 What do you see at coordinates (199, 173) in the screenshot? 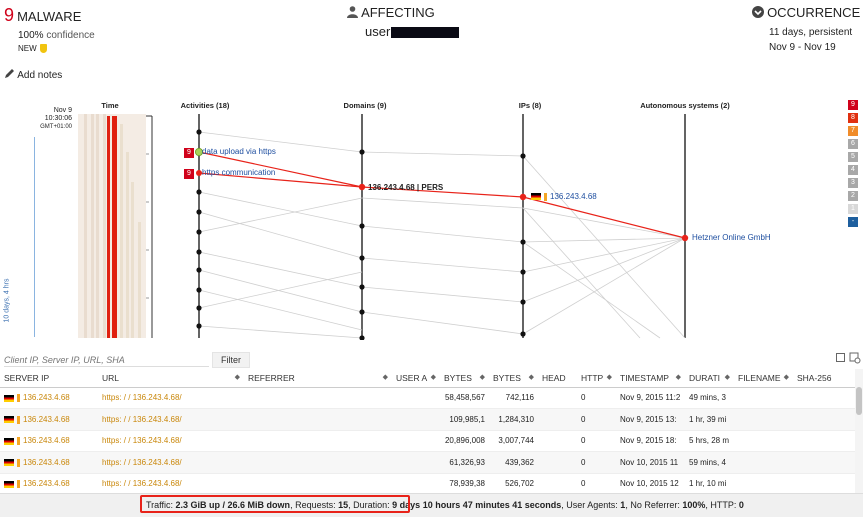
I see `activity-node-highlight` at bounding box center [199, 173].